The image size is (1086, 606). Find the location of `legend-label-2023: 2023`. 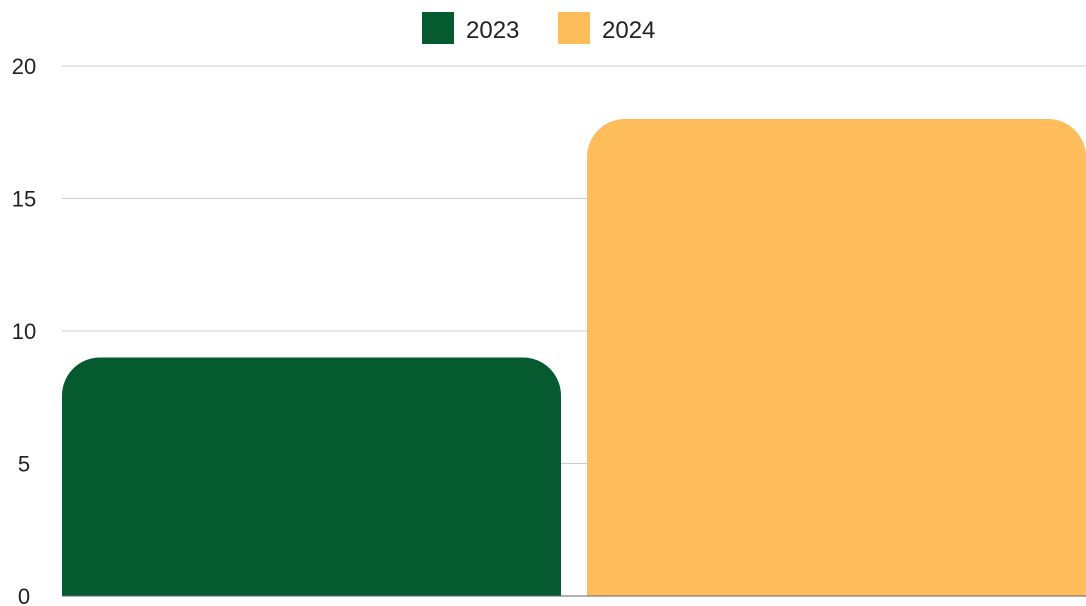

legend-label-2023: 2023 is located at coordinates (492, 30).